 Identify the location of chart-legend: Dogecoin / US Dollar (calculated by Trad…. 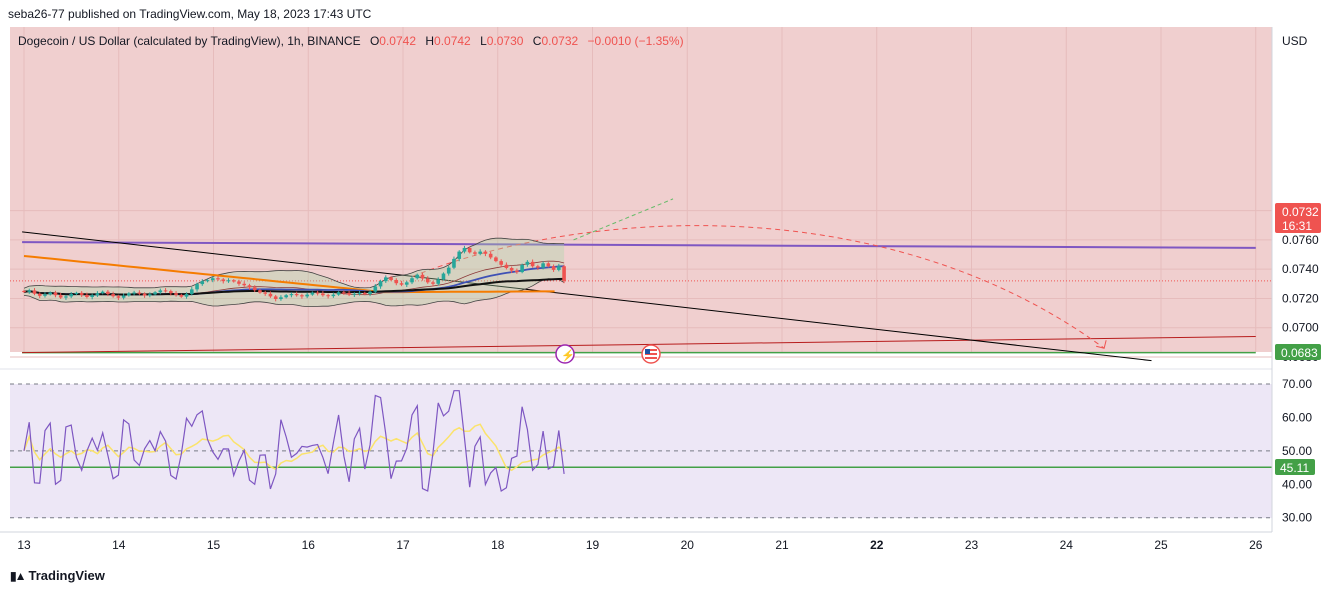
(351, 41).